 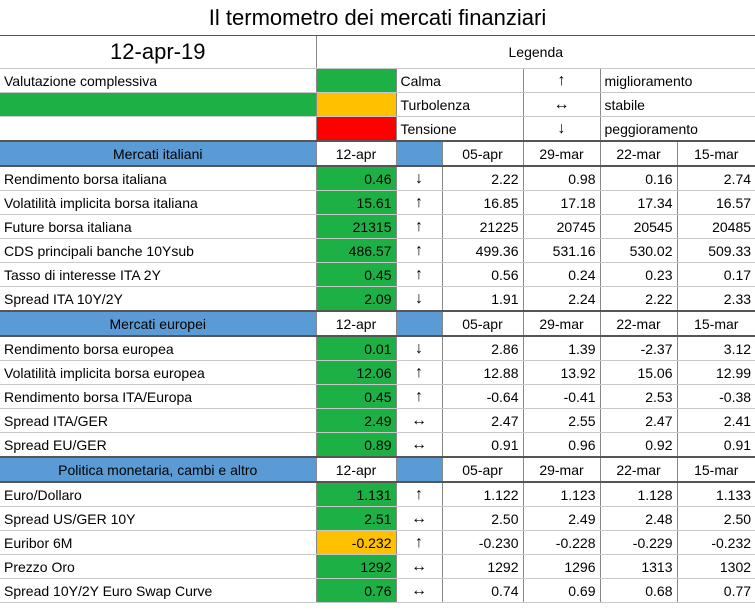 What do you see at coordinates (639, 250) in the screenshot?
I see `history-value: 530.02` at bounding box center [639, 250].